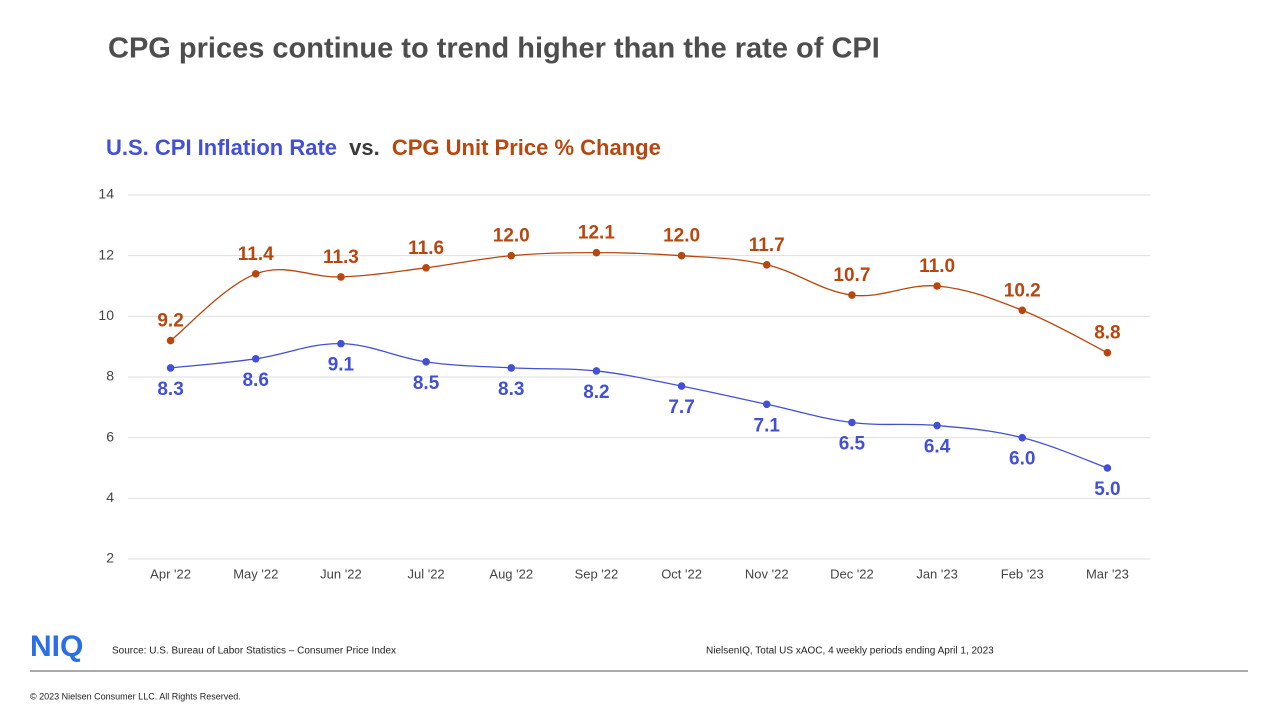  What do you see at coordinates (106, 315) in the screenshot?
I see `y-tick-label: 10` at bounding box center [106, 315].